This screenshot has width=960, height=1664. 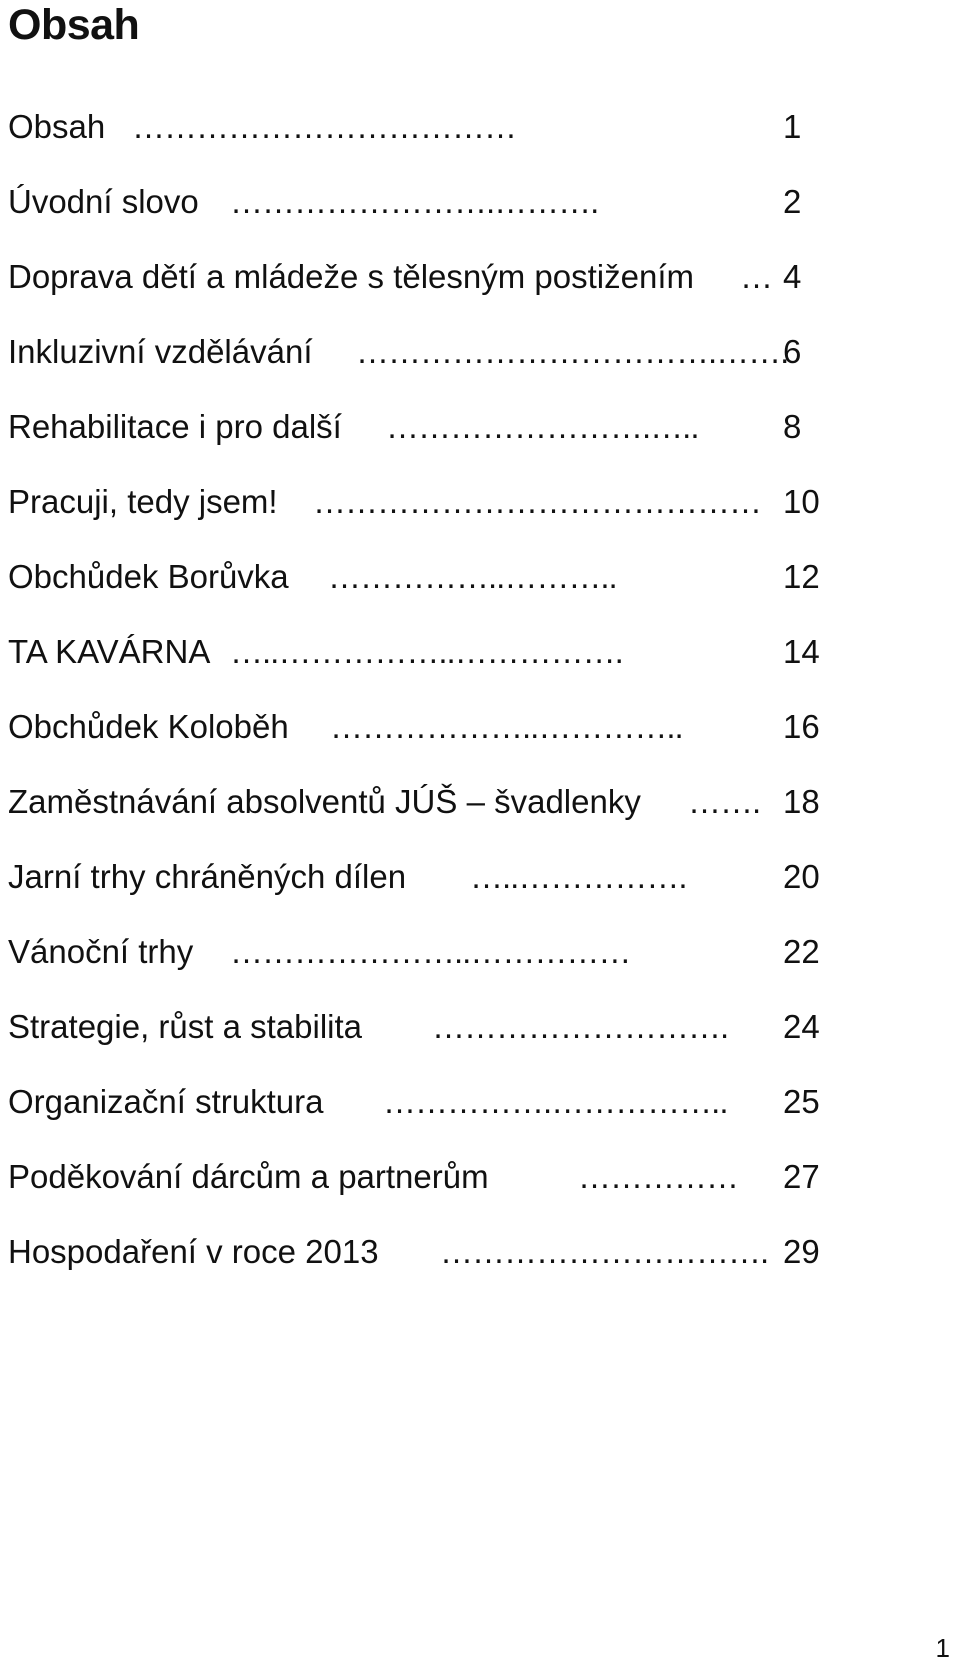 What do you see at coordinates (801, 1176) in the screenshot?
I see `toc-entry-page: 27` at bounding box center [801, 1176].